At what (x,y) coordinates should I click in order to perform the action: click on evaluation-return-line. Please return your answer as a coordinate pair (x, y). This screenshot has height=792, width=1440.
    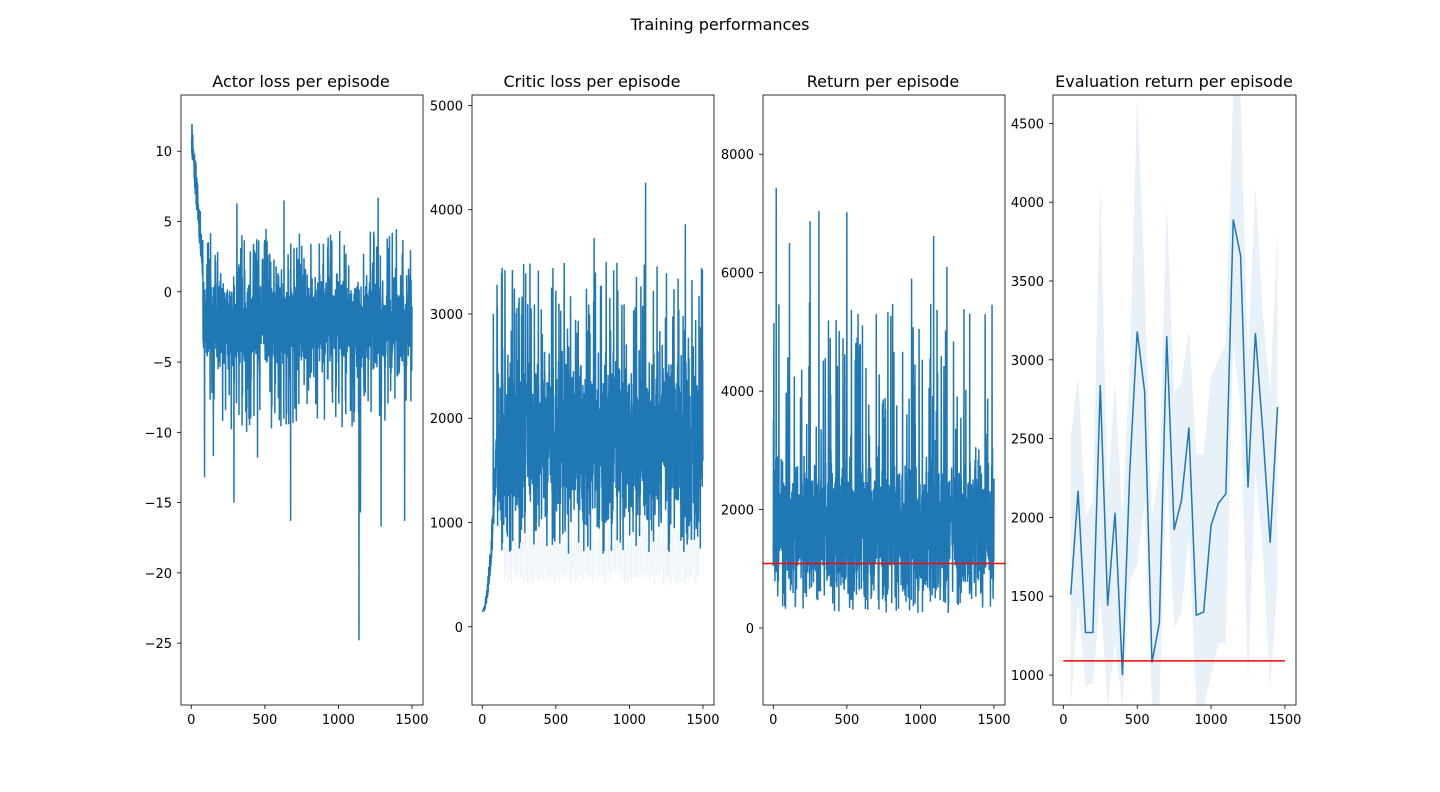
    Looking at the image, I should click on (1174, 447).